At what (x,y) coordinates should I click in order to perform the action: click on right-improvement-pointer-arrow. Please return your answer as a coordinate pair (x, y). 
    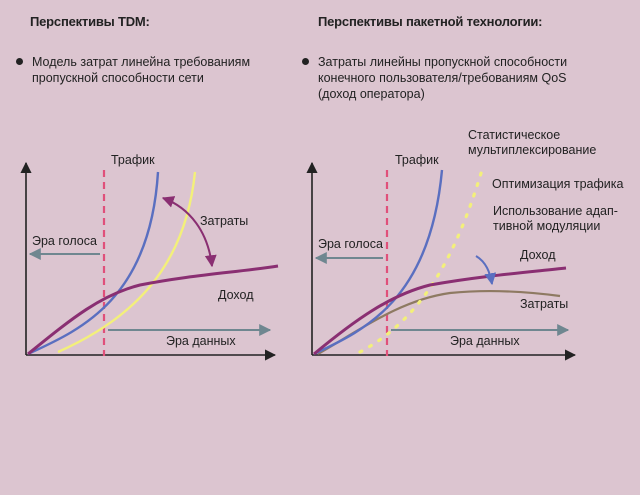
    Looking at the image, I should click on (486, 270).